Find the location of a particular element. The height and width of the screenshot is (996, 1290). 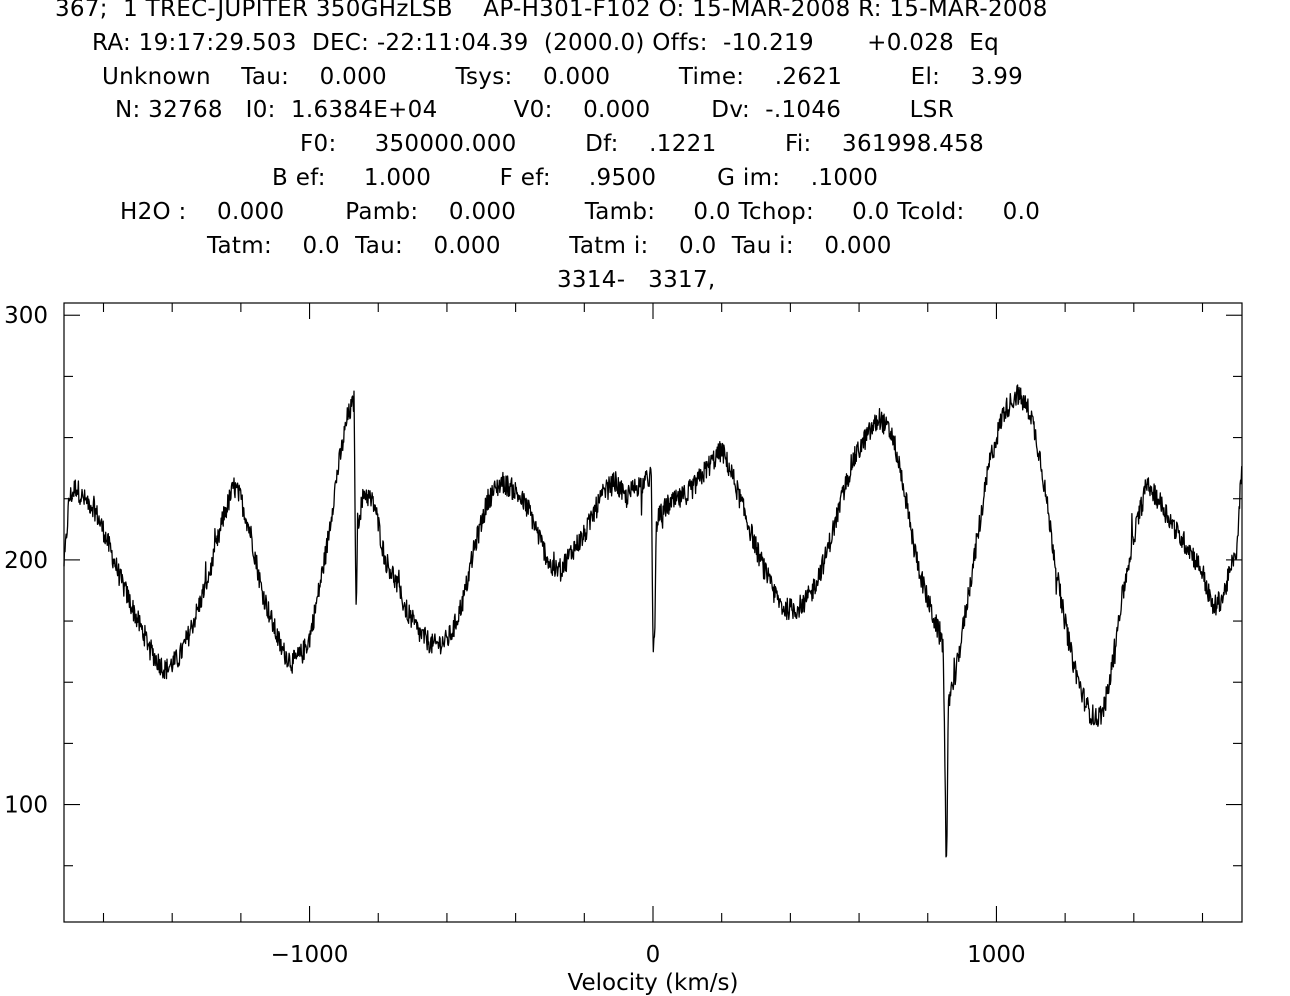

header-line-6: B ef: 1.000 F ef: .9500 G im: .1000 is located at coordinates (575, 178).